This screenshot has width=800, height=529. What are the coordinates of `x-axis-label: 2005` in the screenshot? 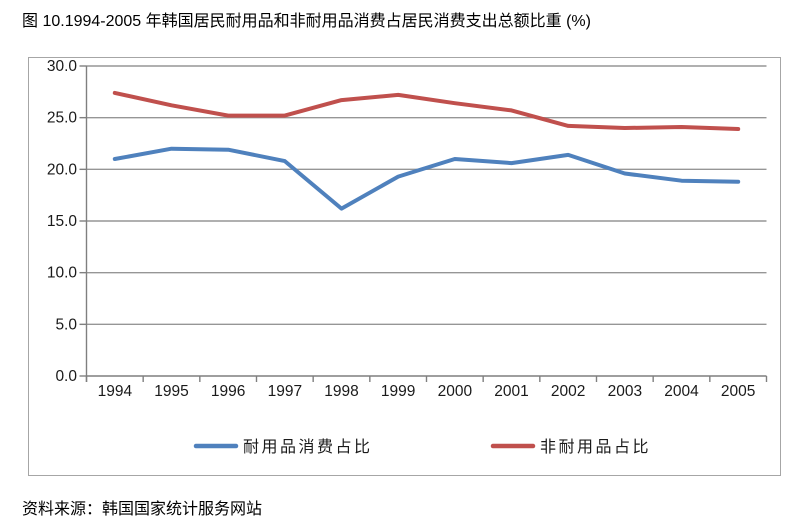 It's located at (738, 391).